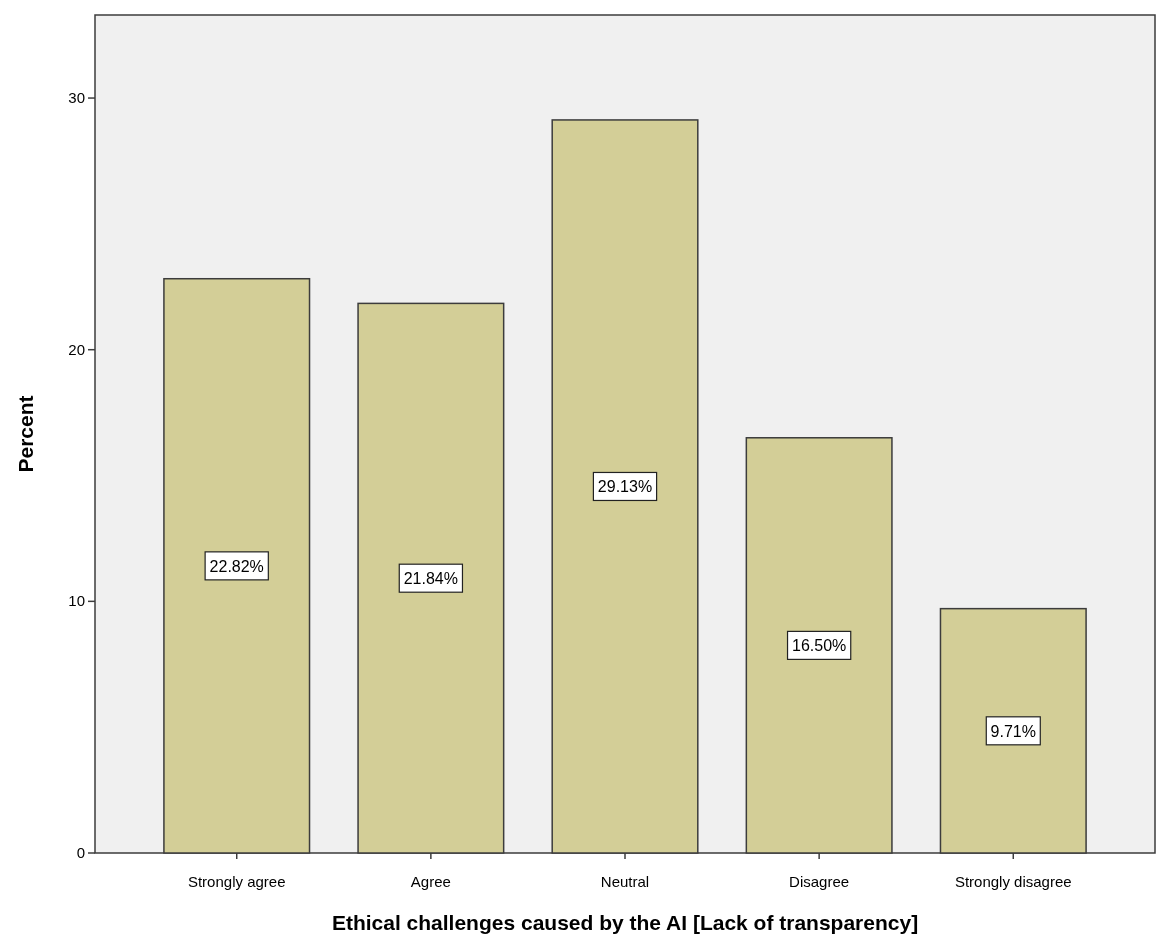 Image resolution: width=1156 pixels, height=941 pixels. Describe the element at coordinates (625, 487) in the screenshot. I see `data-label: 29.13%` at that location.